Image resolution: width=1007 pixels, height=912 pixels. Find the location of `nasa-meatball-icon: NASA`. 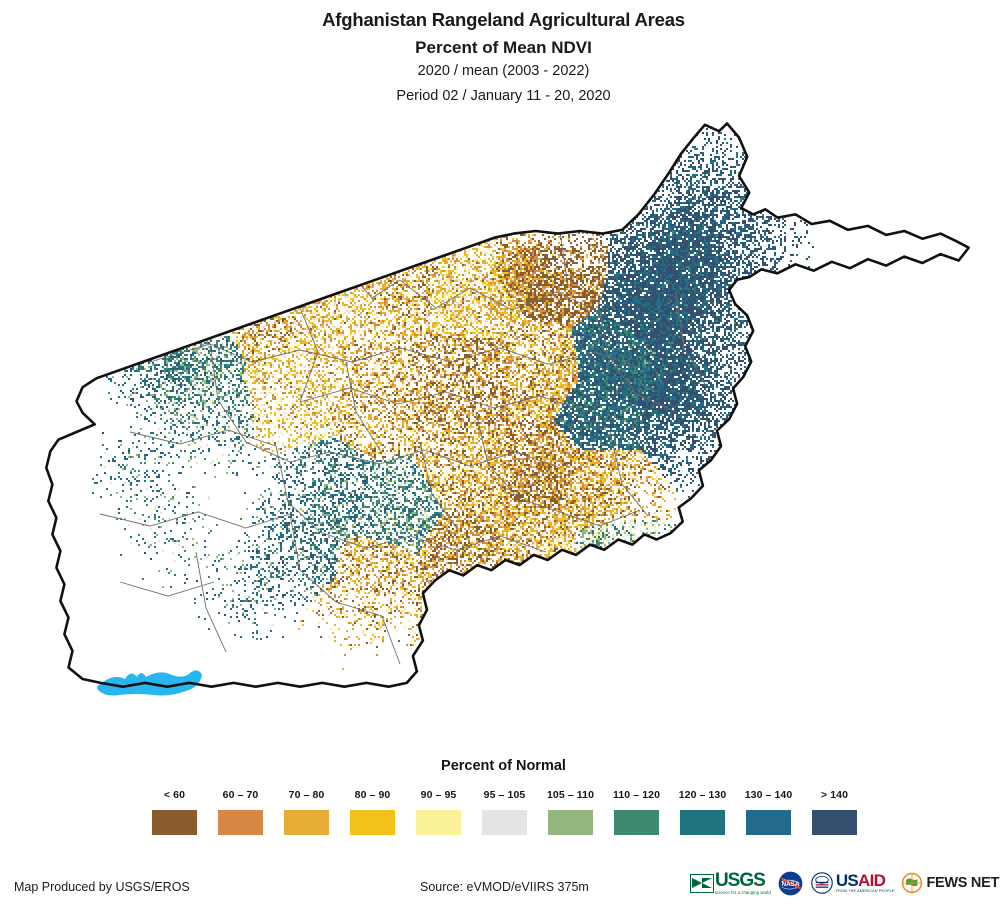

nasa-meatball-icon: NASA is located at coordinates (790, 883).